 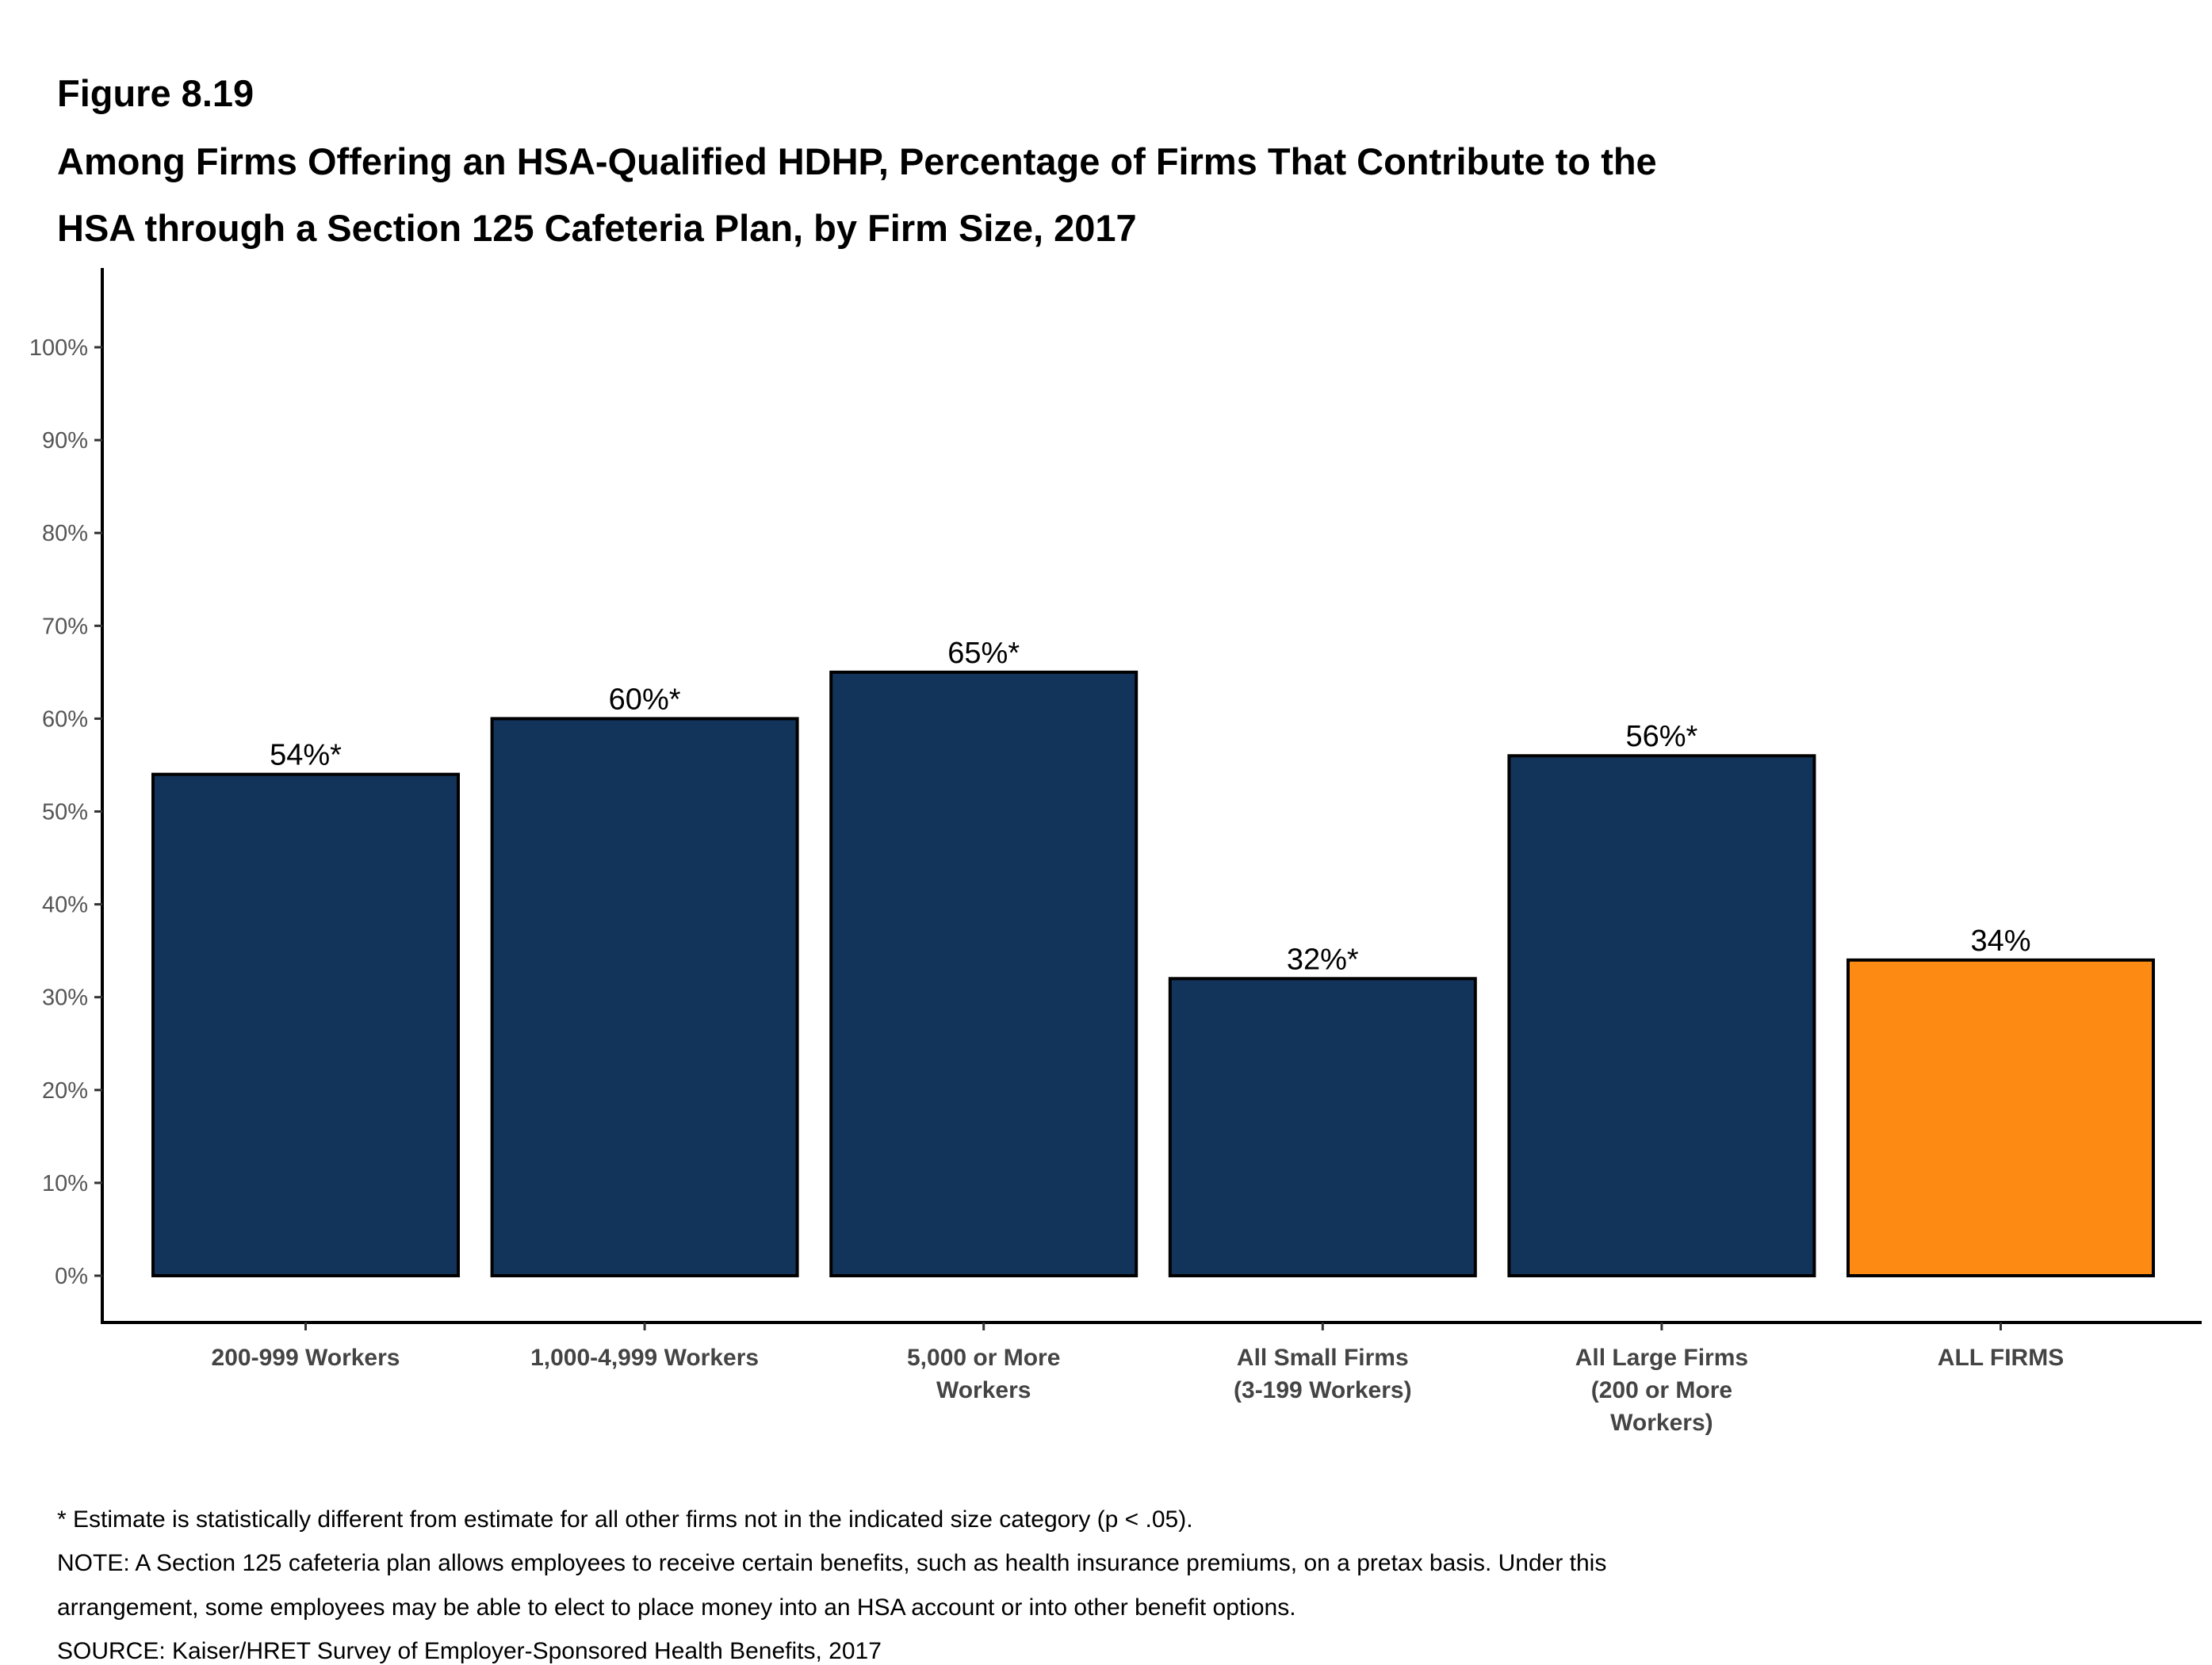 I want to click on x-tick-label: ALL FIRMS, so click(x=2001, y=1358).